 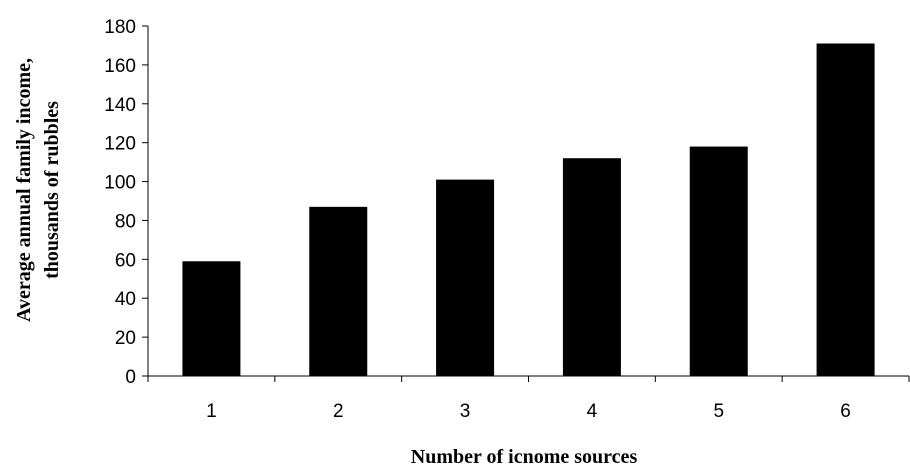 I want to click on y-tick-label: 100, so click(x=120, y=183).